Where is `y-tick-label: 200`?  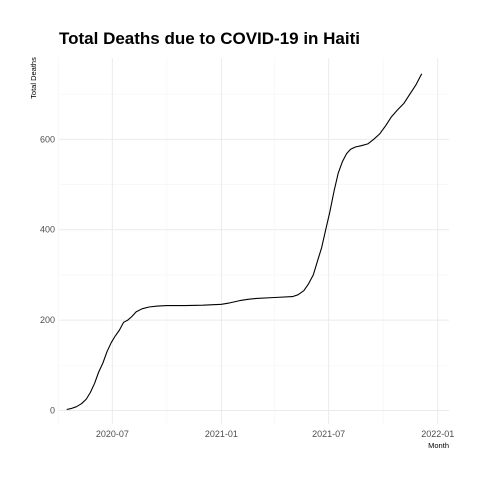 y-tick-label: 200 is located at coordinates (47, 320).